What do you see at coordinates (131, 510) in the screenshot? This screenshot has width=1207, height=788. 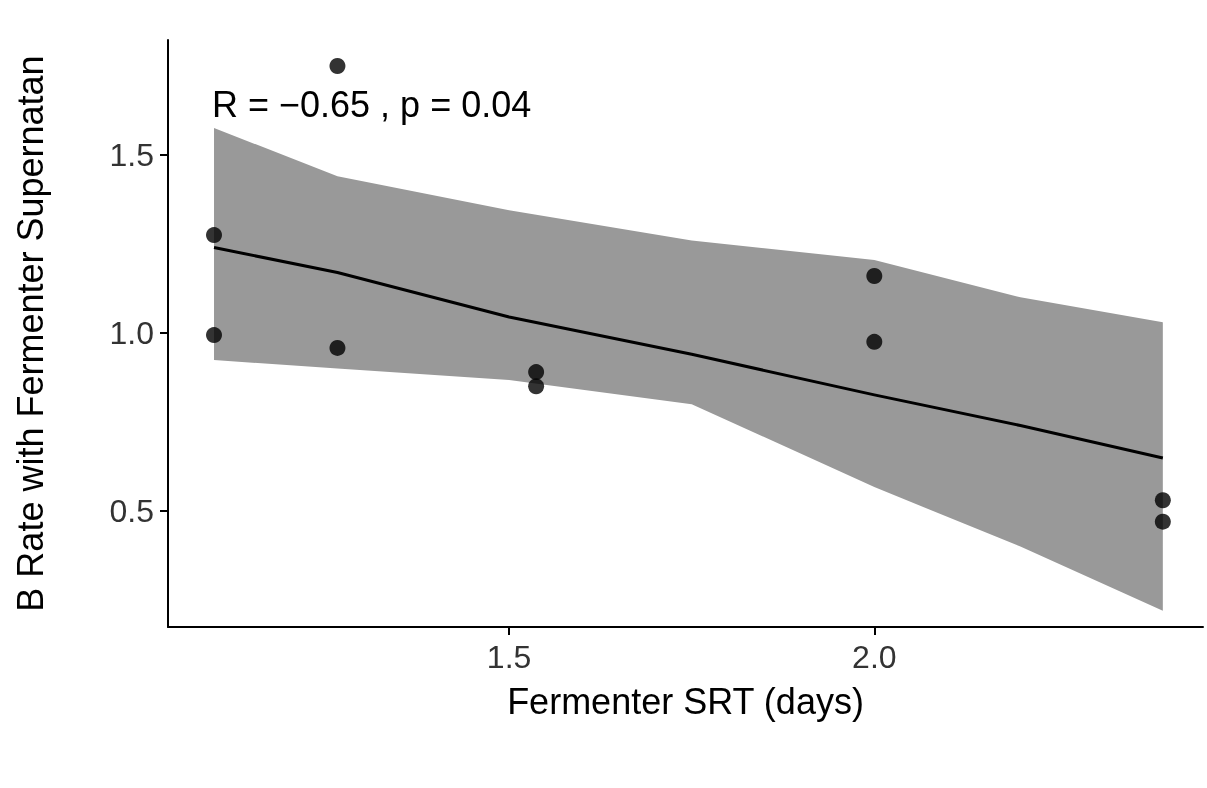 I see `y-tick-label: 0.5` at bounding box center [131, 510].